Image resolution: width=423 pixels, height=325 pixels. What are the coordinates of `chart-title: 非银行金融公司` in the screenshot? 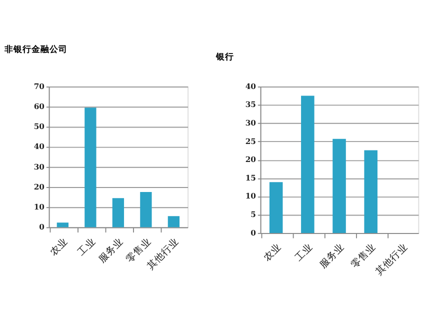 It's located at (36, 50).